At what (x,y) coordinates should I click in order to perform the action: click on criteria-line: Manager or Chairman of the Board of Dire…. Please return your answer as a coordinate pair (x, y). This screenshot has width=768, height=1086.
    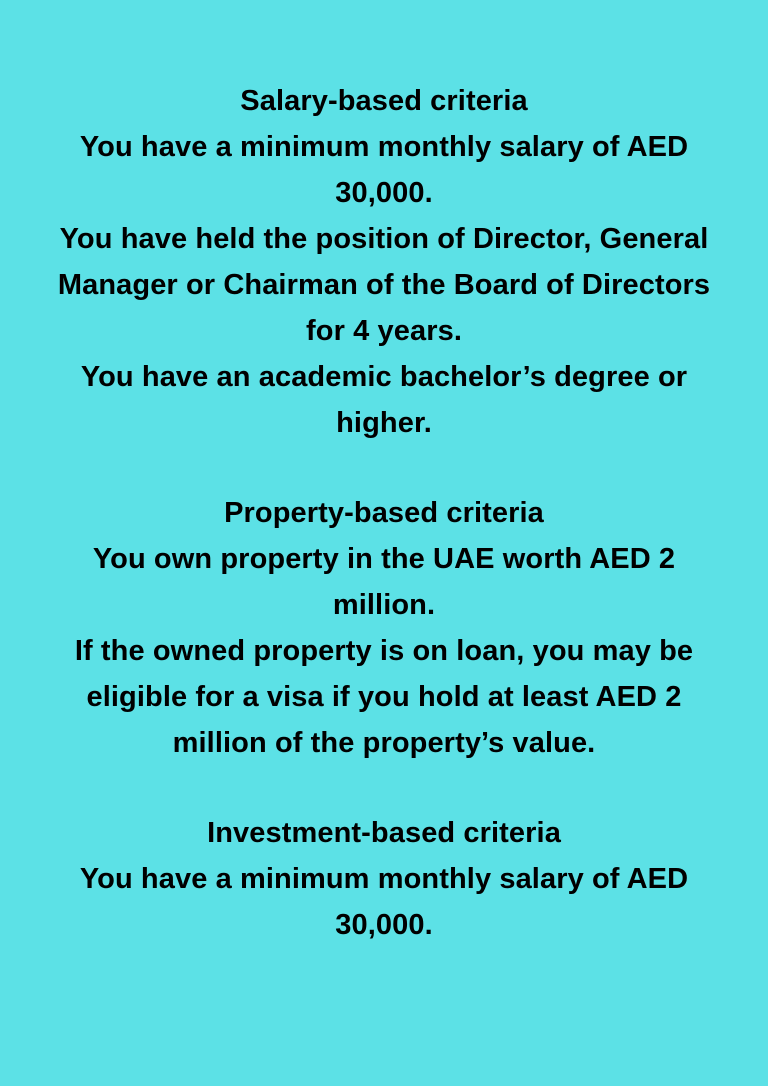
    Looking at the image, I should click on (384, 285).